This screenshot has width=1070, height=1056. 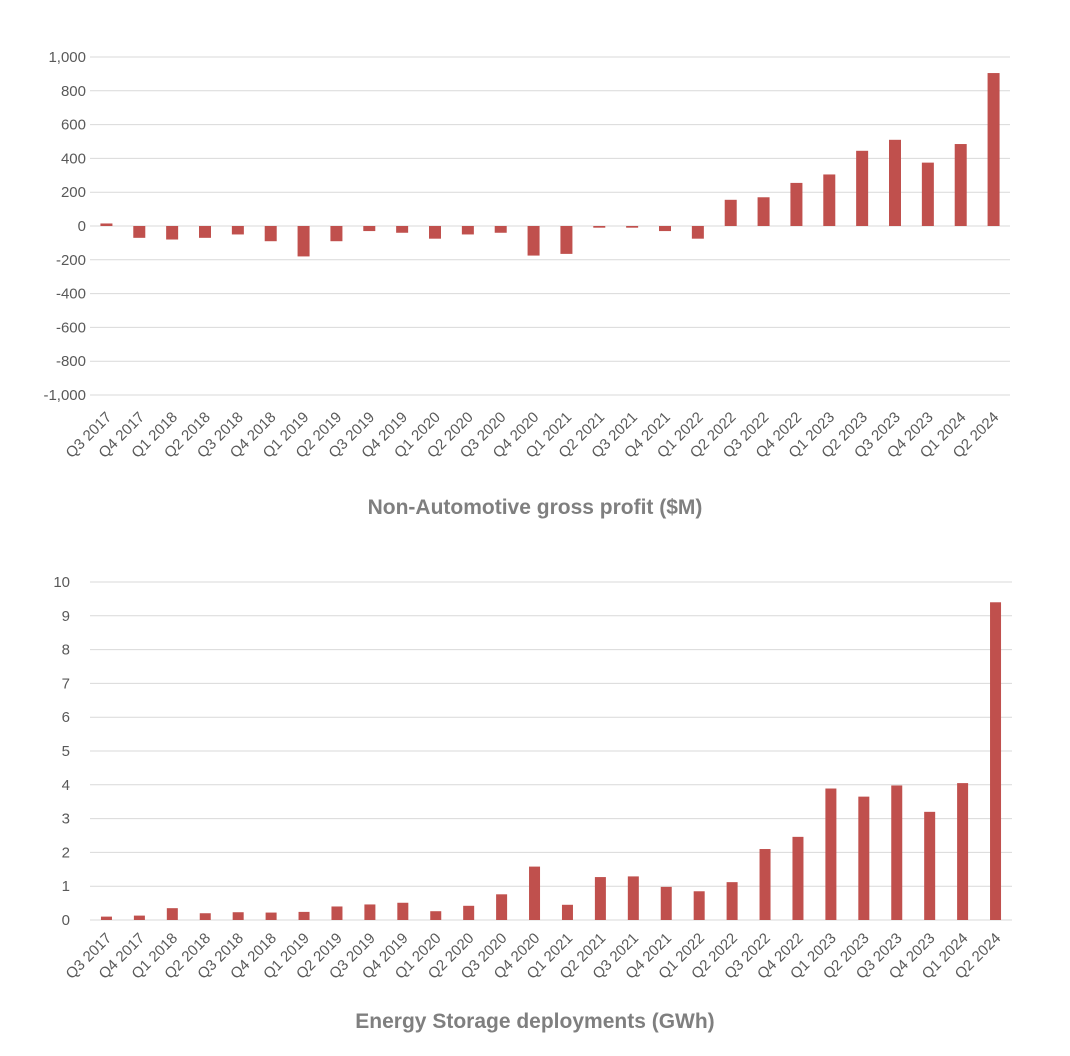 I want to click on y-tick-label: 6, so click(x=66, y=717).